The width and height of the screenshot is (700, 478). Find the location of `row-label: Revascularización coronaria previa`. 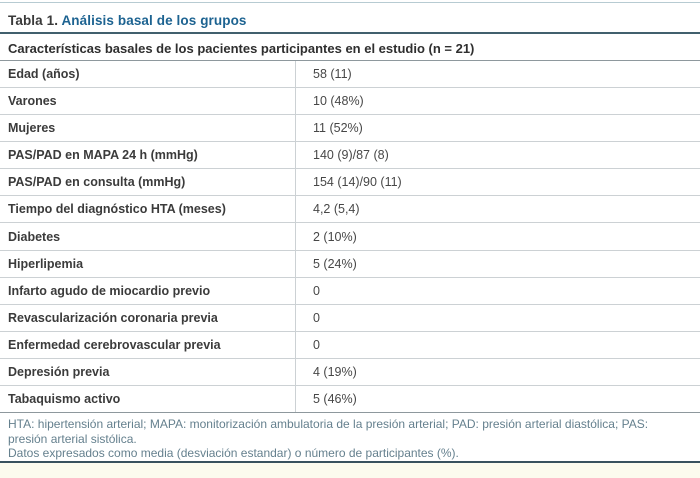

row-label: Revascularización coronaria previa is located at coordinates (148, 317).